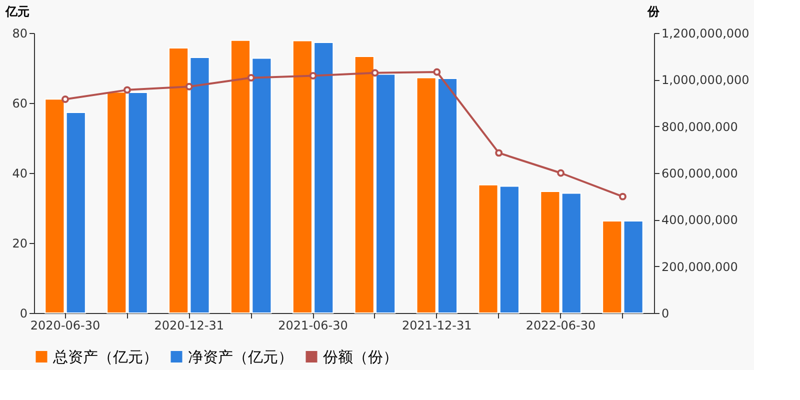  What do you see at coordinates (65, 325) in the screenshot?
I see `x-tick-label: 2020-06-30` at bounding box center [65, 325].